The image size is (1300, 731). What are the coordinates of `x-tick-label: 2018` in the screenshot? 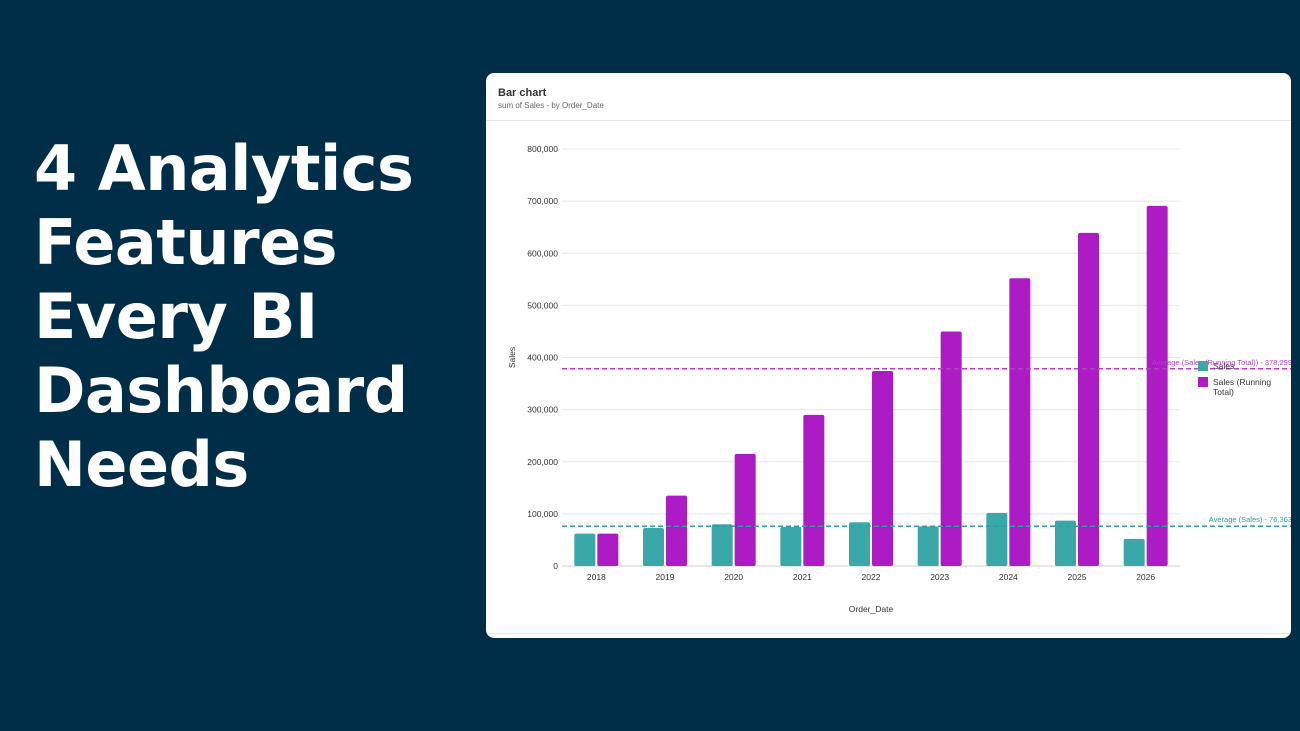 It's located at (596, 577).